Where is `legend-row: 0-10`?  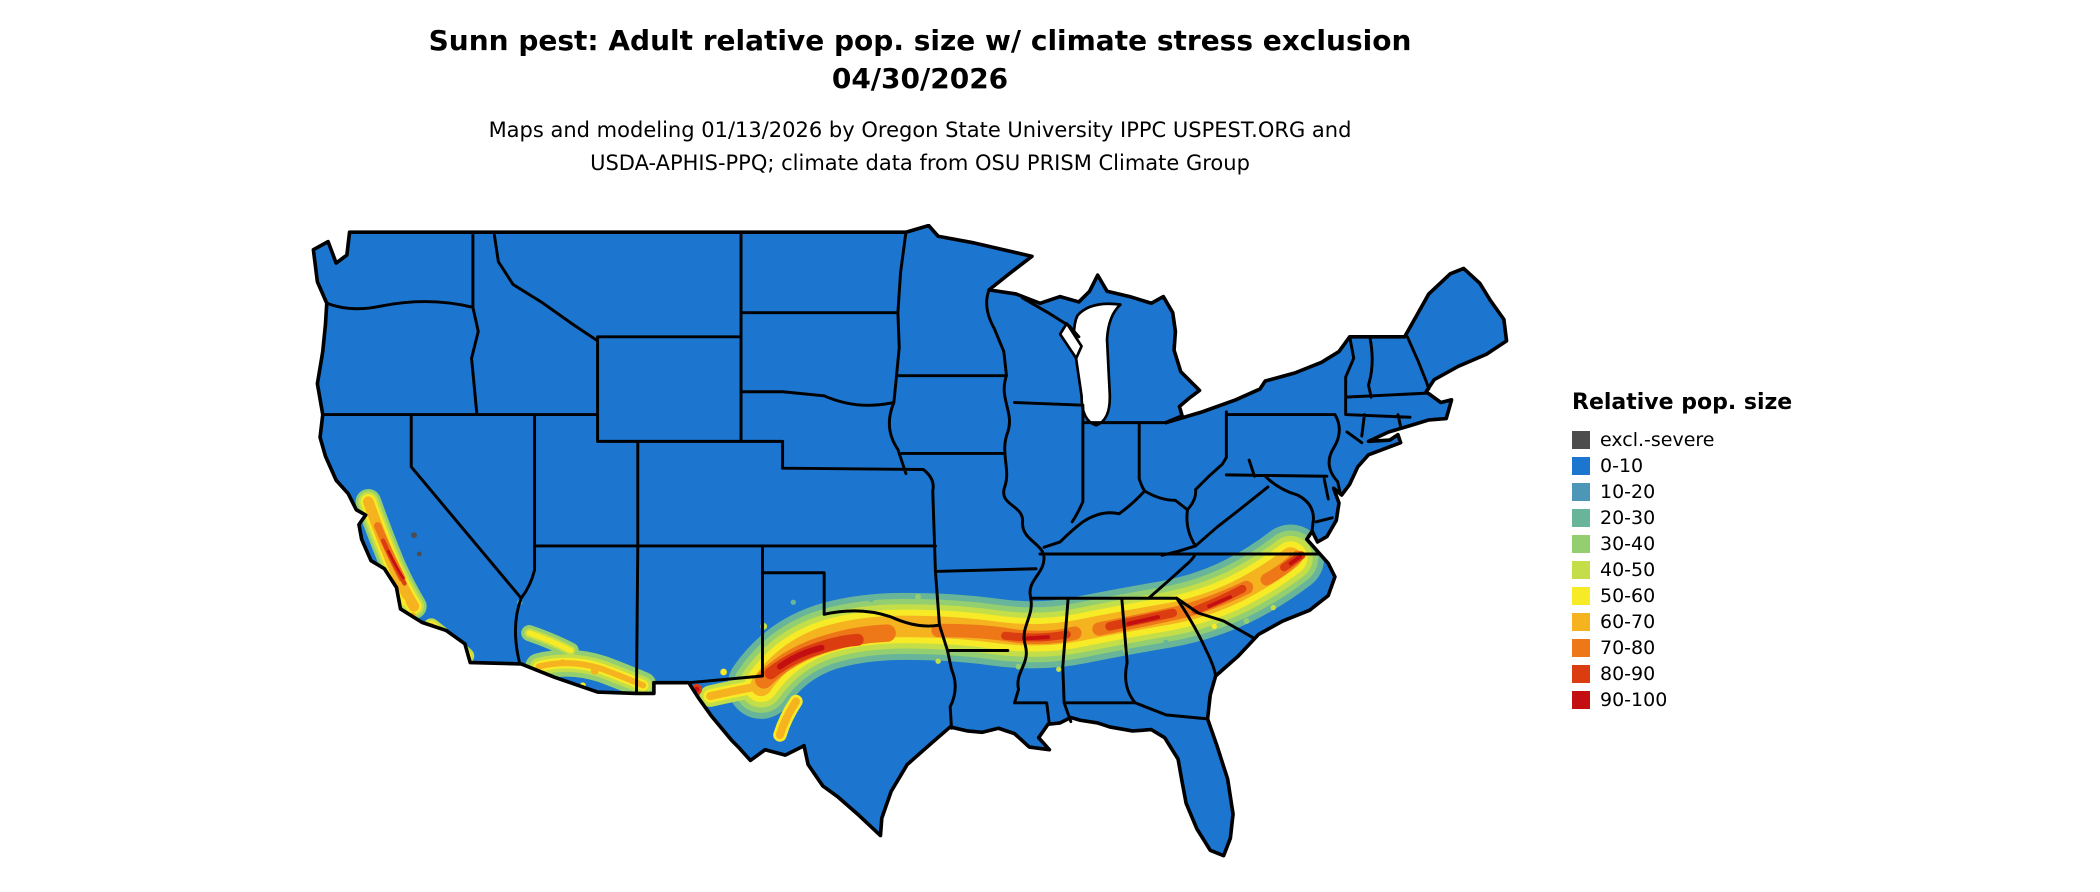 legend-row: 0-10 is located at coordinates (1682, 466).